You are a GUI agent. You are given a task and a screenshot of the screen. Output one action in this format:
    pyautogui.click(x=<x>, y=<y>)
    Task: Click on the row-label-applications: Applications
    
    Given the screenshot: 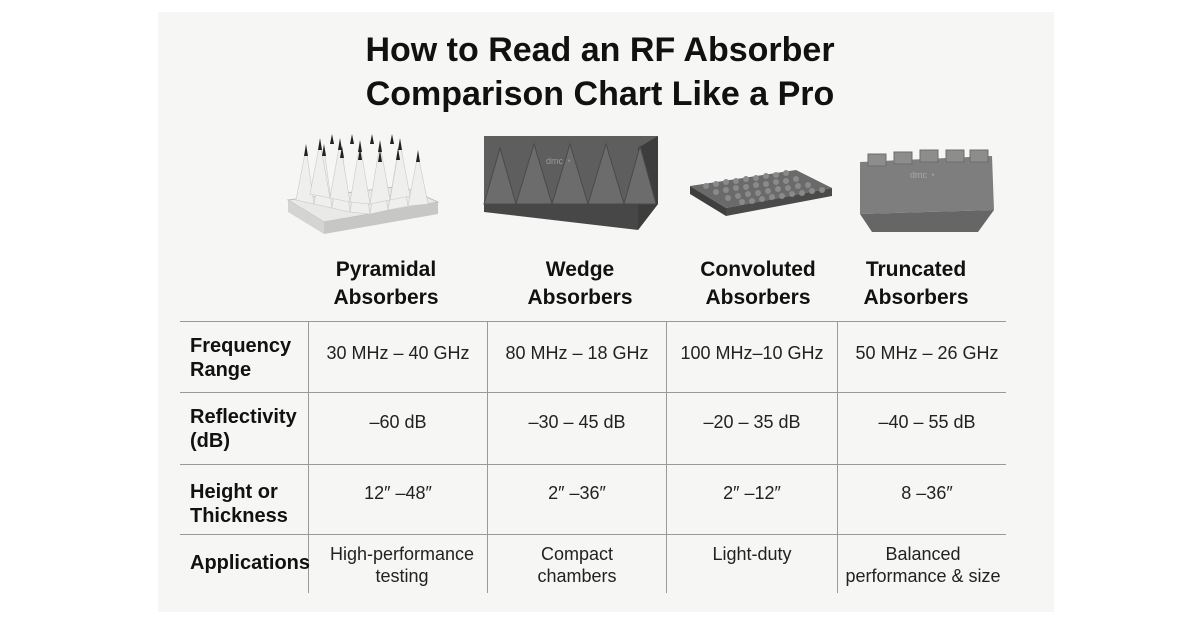 What is the action you would take?
    pyautogui.click(x=250, y=563)
    